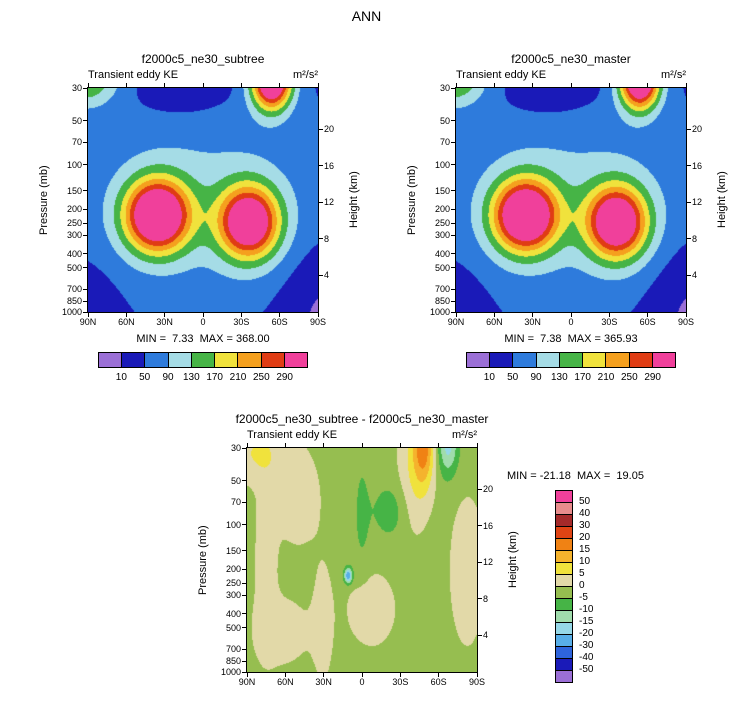 This screenshot has height=701, width=733. I want to click on height-axis-label: Height (km), so click(722, 200).